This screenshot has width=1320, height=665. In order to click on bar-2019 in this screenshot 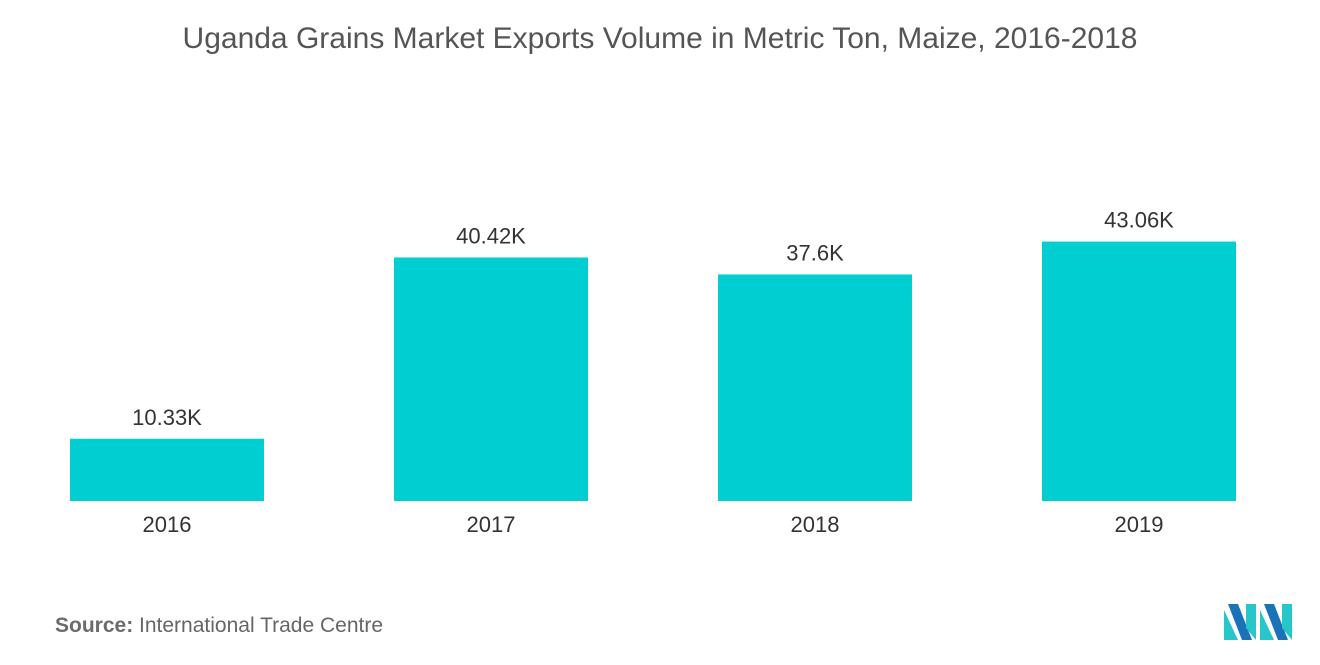, I will do `click(1139, 371)`.